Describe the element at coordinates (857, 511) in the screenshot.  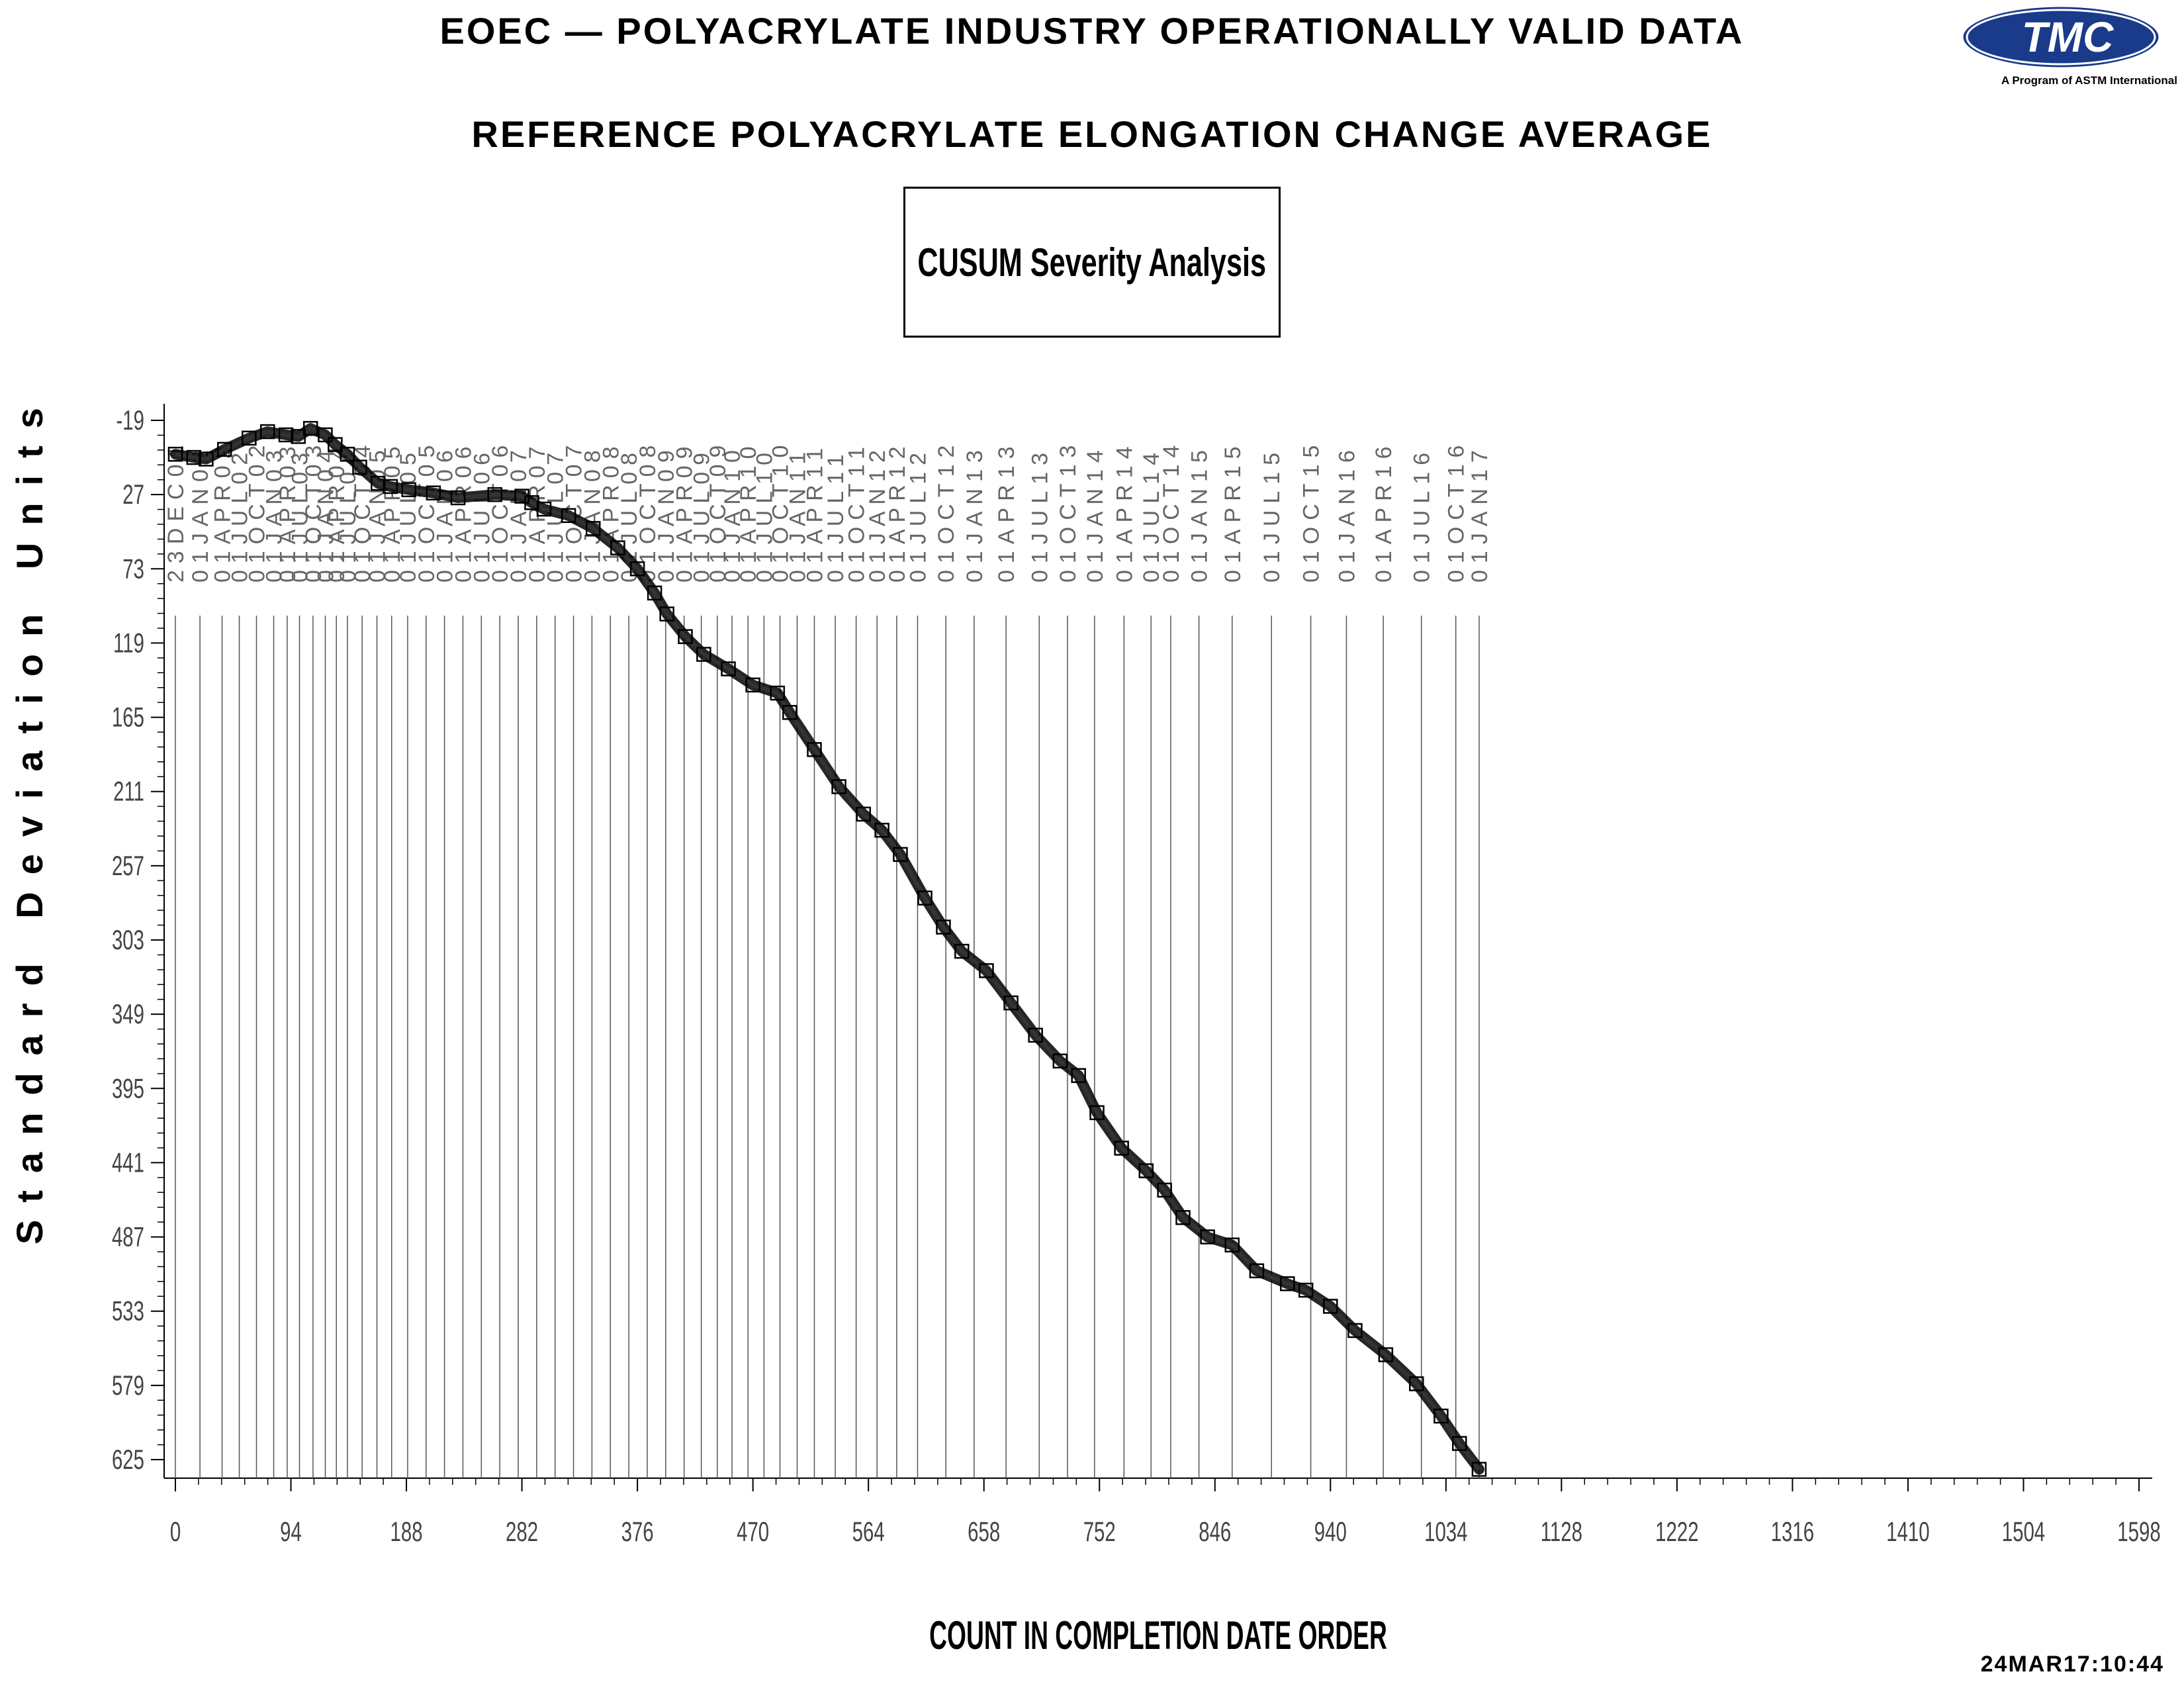
I see `date-marker-label: 01OCT11` at that location.